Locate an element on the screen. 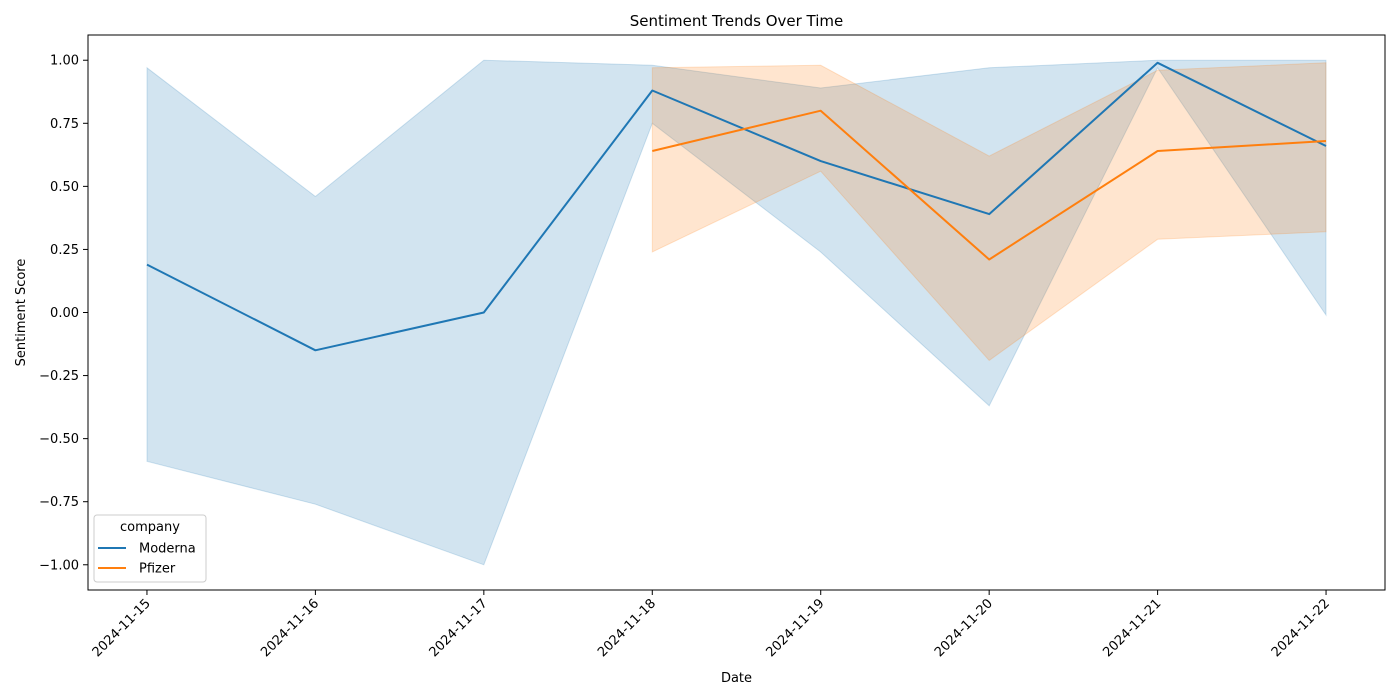  y-tick-label: −0.25 is located at coordinates (59, 376).